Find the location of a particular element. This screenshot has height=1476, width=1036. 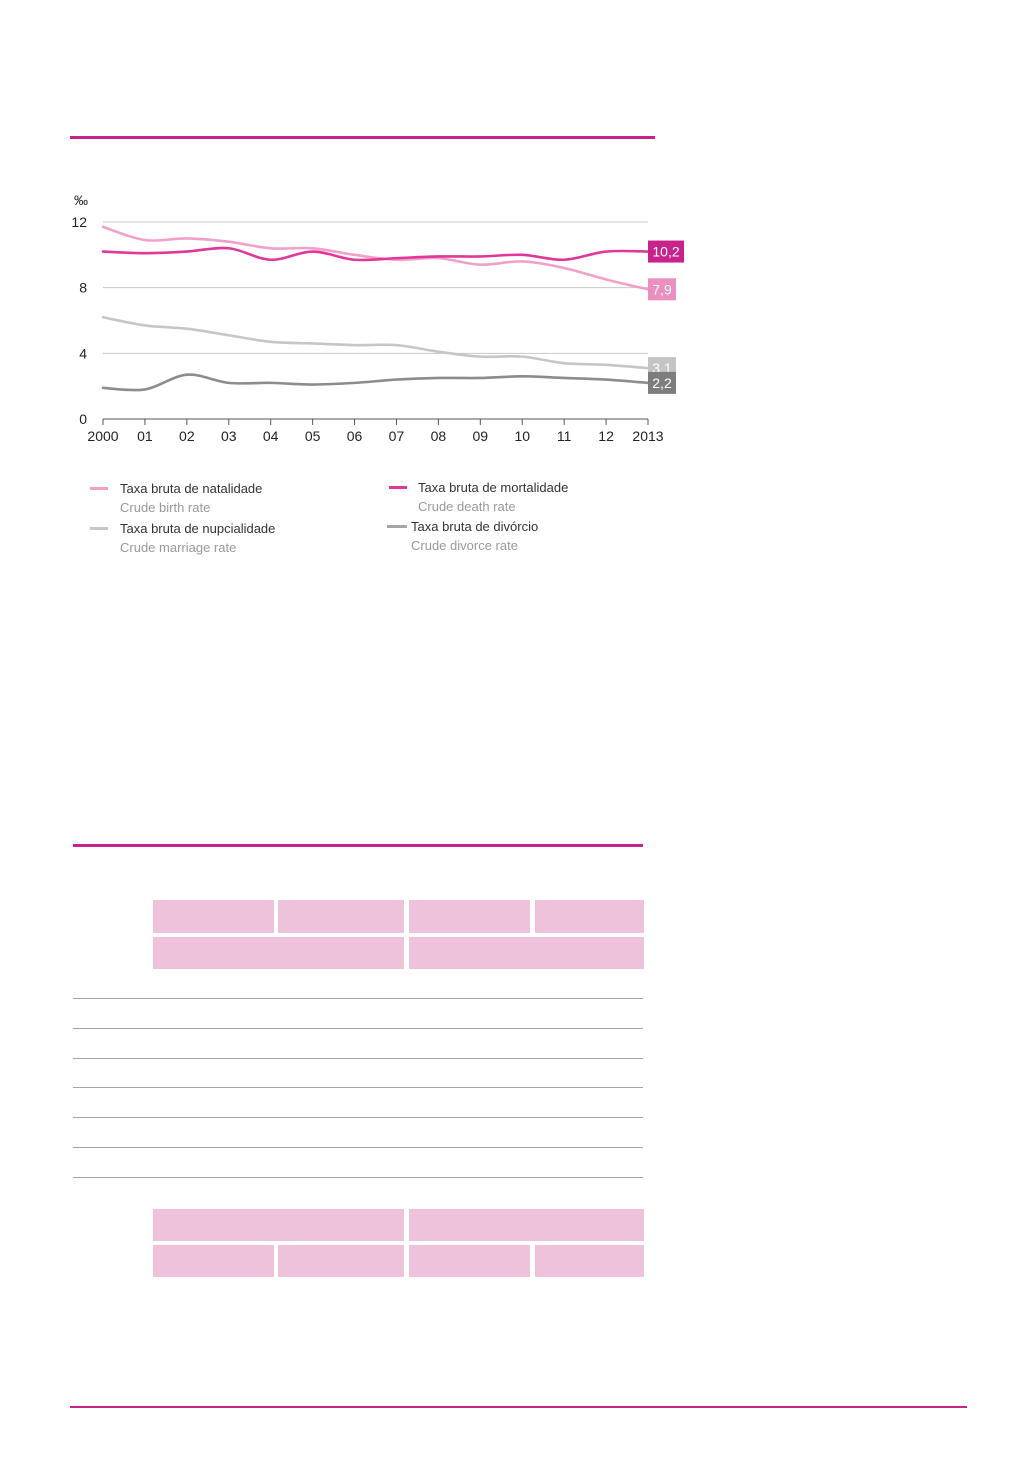

x-tick-label: 2013 is located at coordinates (647, 436).